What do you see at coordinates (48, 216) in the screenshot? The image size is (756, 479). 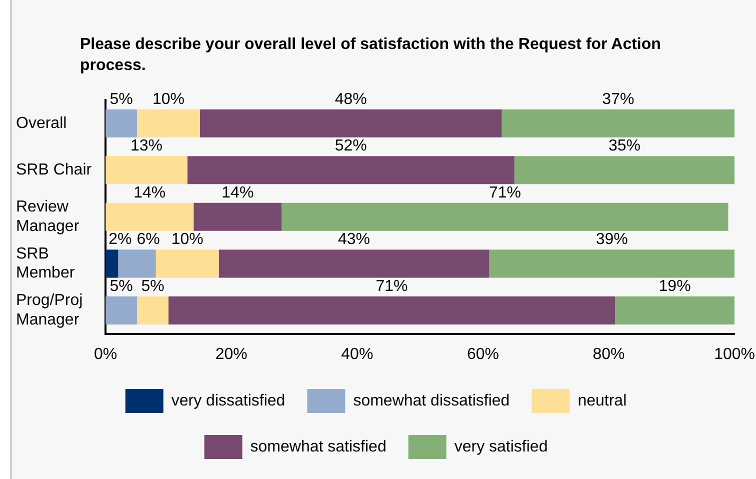 I see `y-tick-label: Review Manager` at bounding box center [48, 216].